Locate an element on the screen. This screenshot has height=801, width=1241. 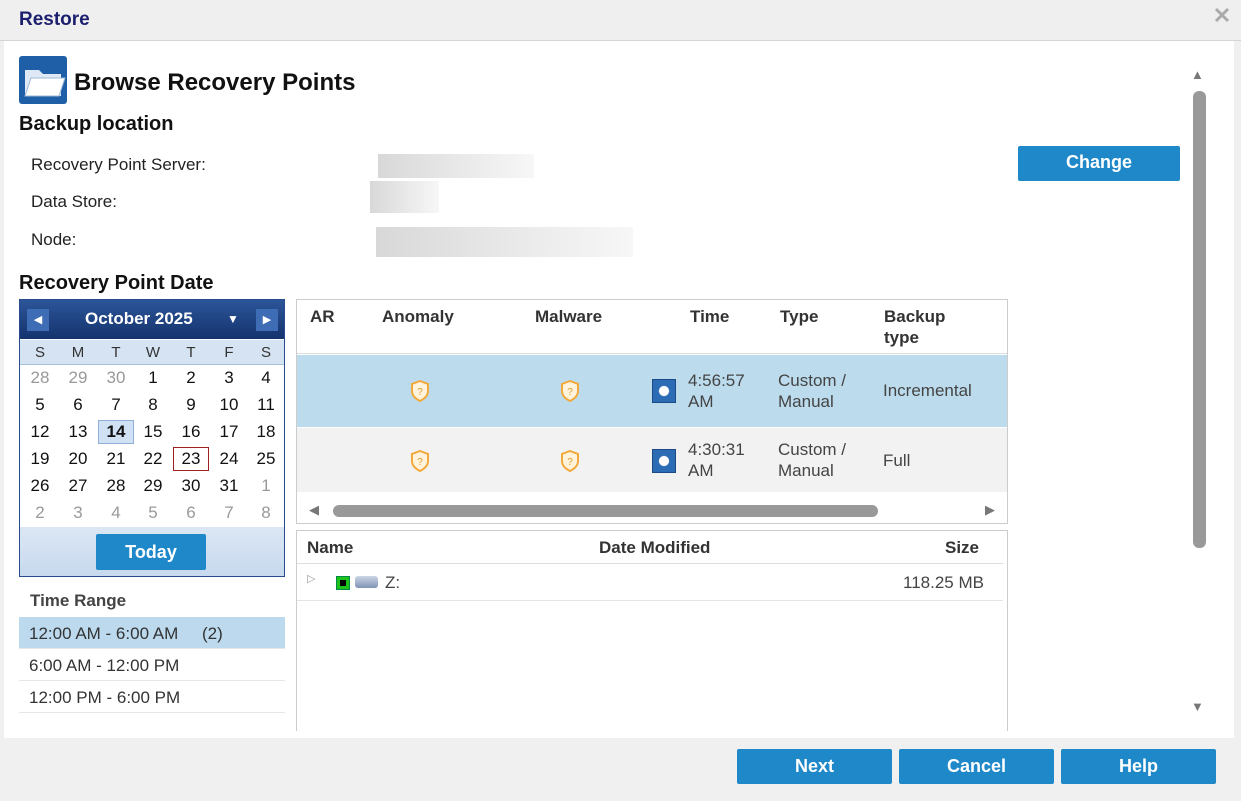
calendar-day: 10 is located at coordinates (229, 404).